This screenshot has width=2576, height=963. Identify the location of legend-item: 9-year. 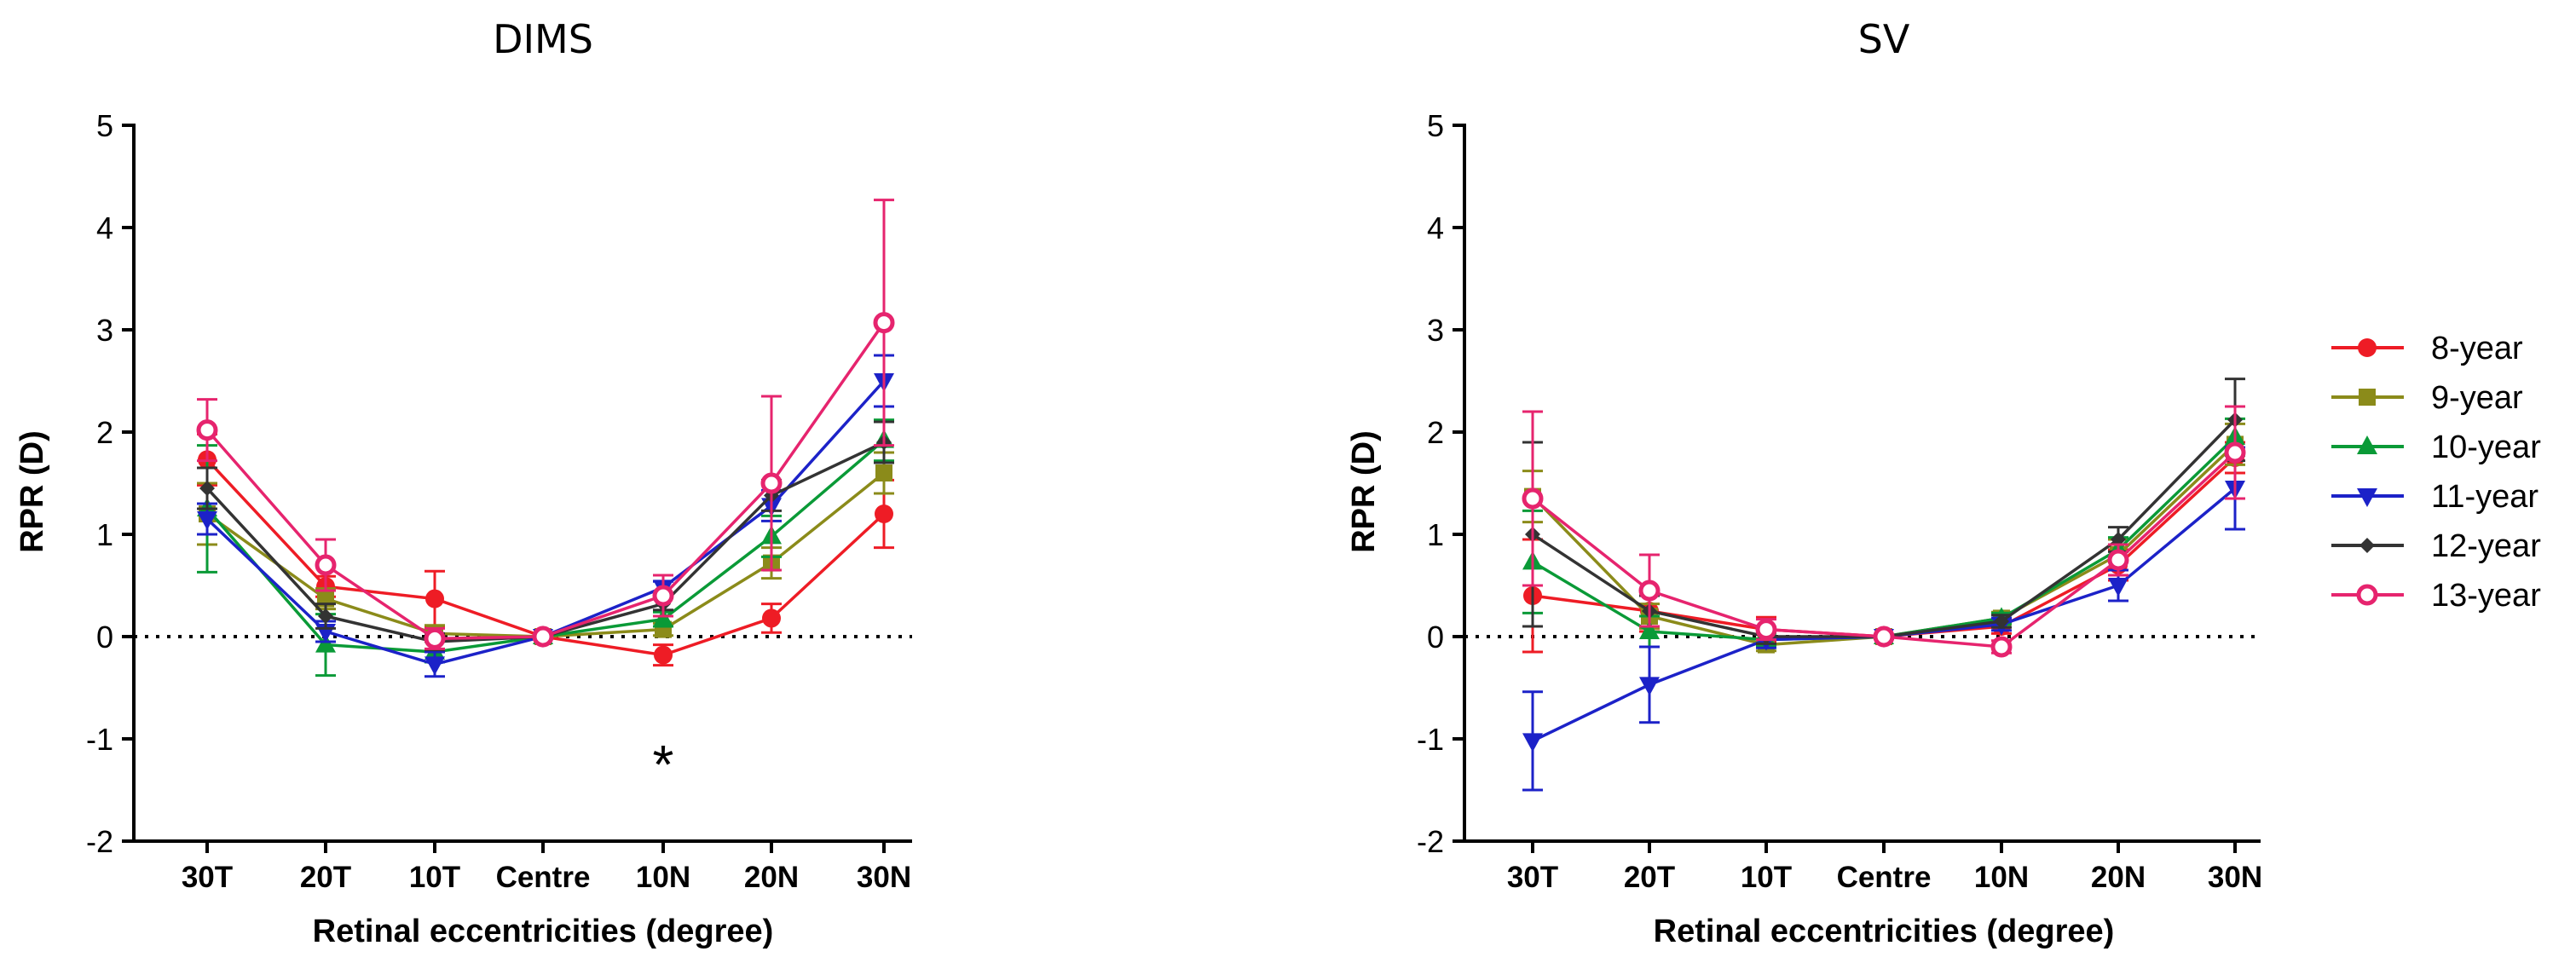
(2427, 398).